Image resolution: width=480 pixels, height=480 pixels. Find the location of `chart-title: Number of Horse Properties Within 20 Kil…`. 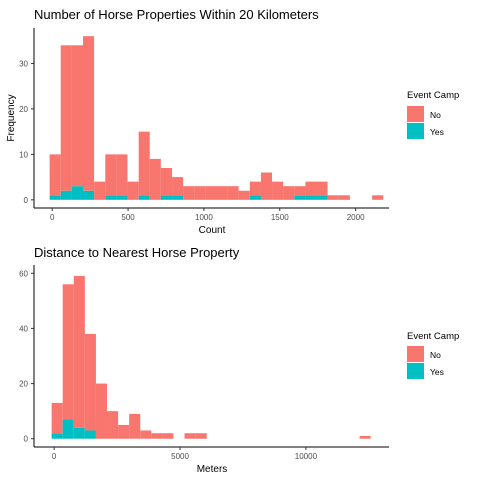

chart-title: Number of Horse Properties Within 20 Kil… is located at coordinates (176, 14).